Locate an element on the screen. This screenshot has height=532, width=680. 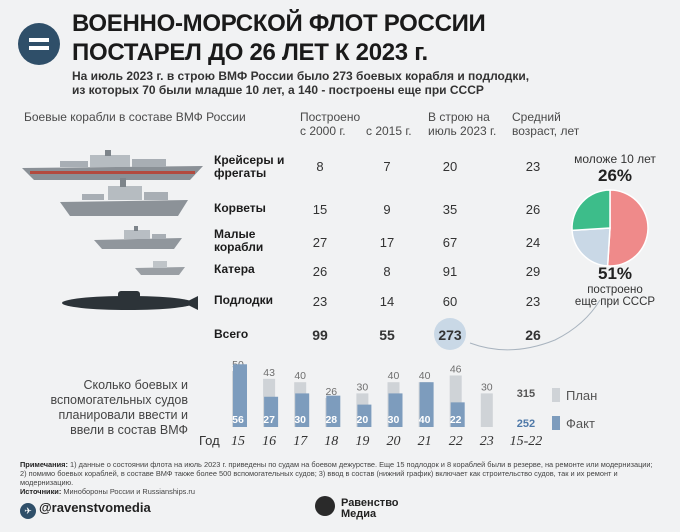
x-tick-label: 18 is located at coordinates (331, 441).